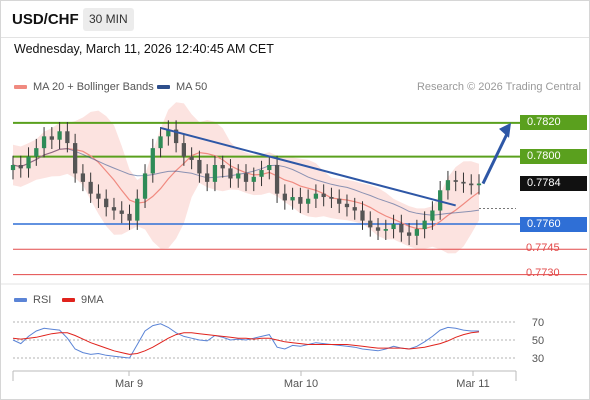 This screenshot has height=400, width=590. I want to click on legend-ma20: MA 20 + Bollinger Bands, so click(84, 87).